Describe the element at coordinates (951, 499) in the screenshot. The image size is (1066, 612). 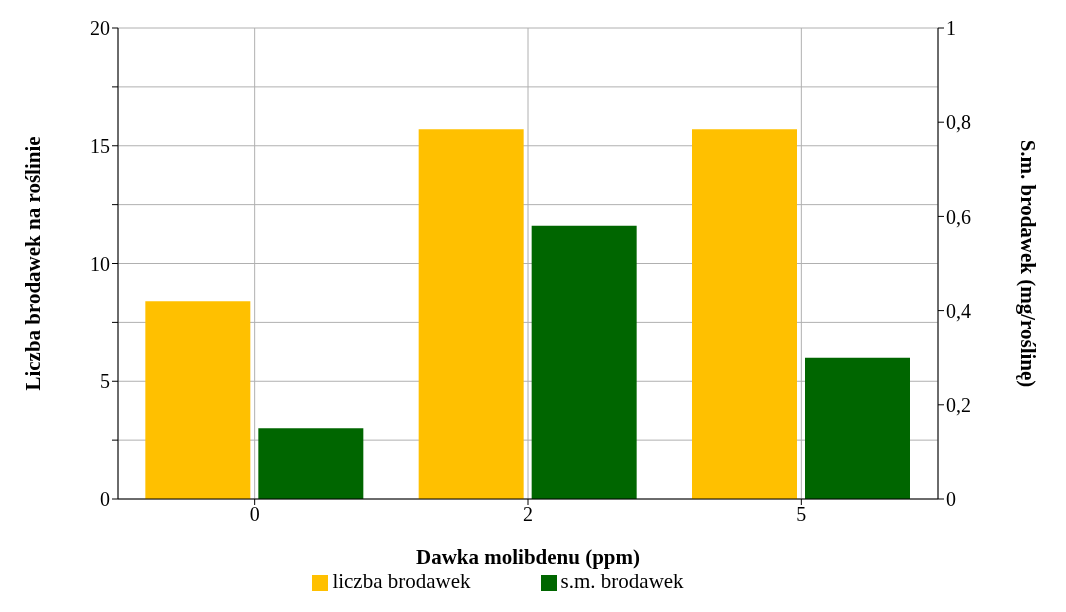
I see `y2-tick-label: 0` at that location.